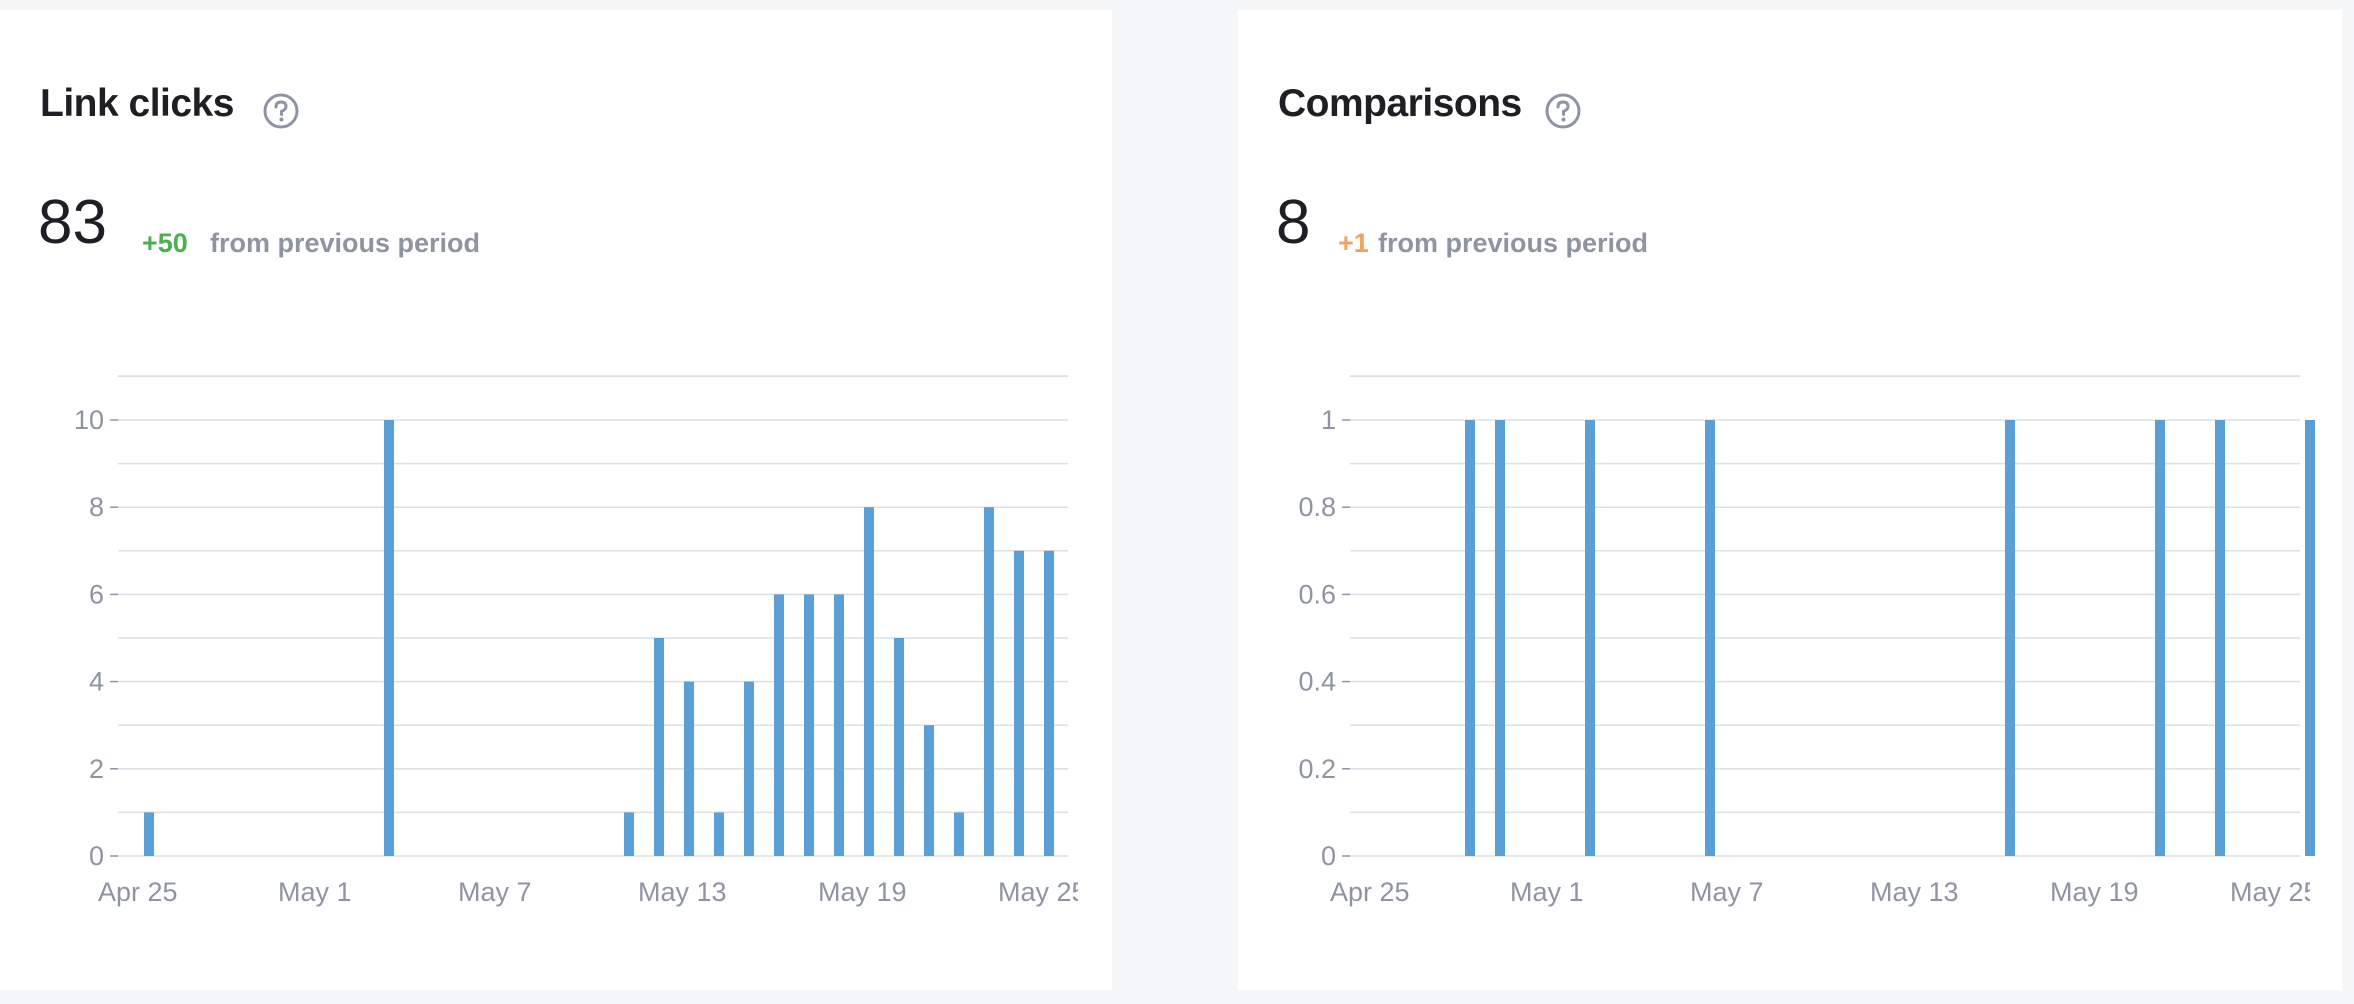 The image size is (2354, 1004). Describe the element at coordinates (1353, 243) in the screenshot. I see `delta-value: +1` at that location.